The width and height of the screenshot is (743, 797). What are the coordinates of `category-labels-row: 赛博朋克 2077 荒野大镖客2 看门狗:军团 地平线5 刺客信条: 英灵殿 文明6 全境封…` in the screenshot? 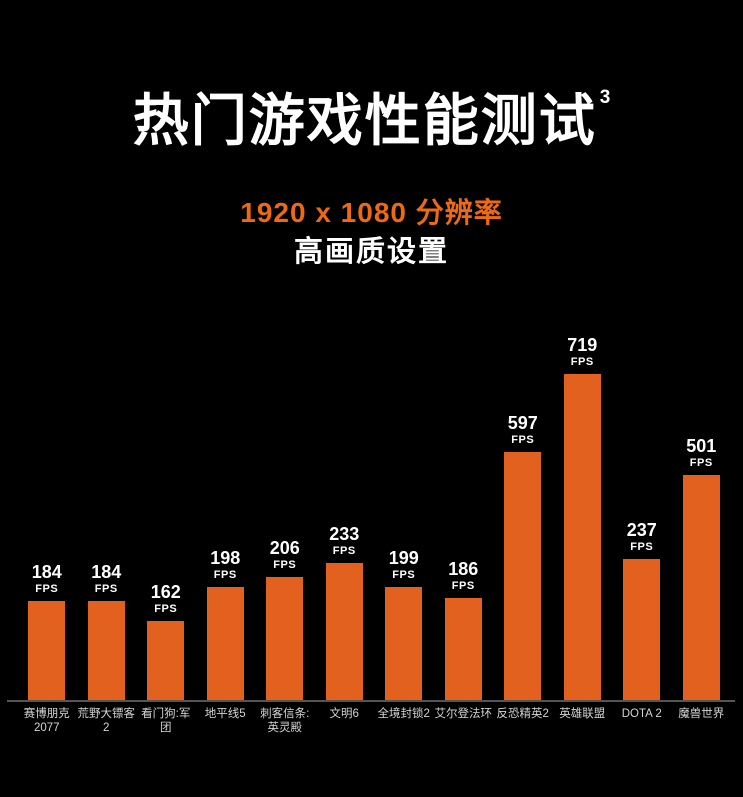 It's located at (374, 721).